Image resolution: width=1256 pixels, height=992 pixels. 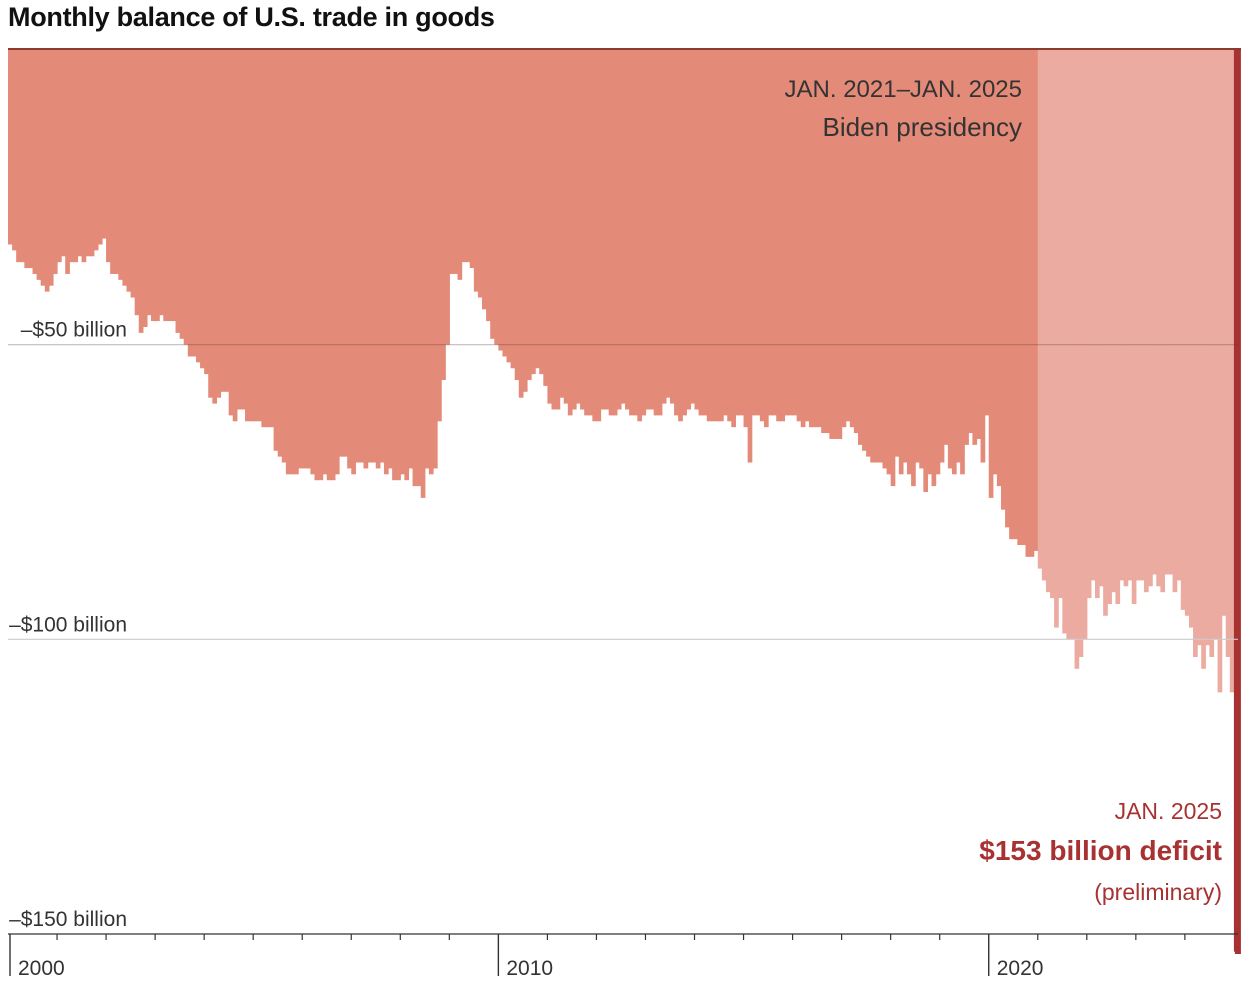 What do you see at coordinates (1237, 502) in the screenshot?
I see `latest-marker-rule` at bounding box center [1237, 502].